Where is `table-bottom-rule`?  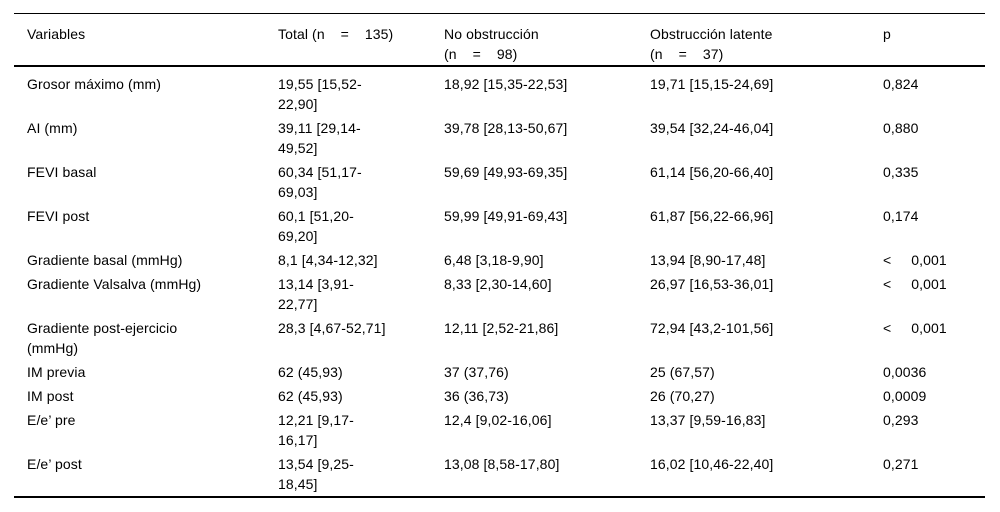 table-bottom-rule is located at coordinates (499, 497).